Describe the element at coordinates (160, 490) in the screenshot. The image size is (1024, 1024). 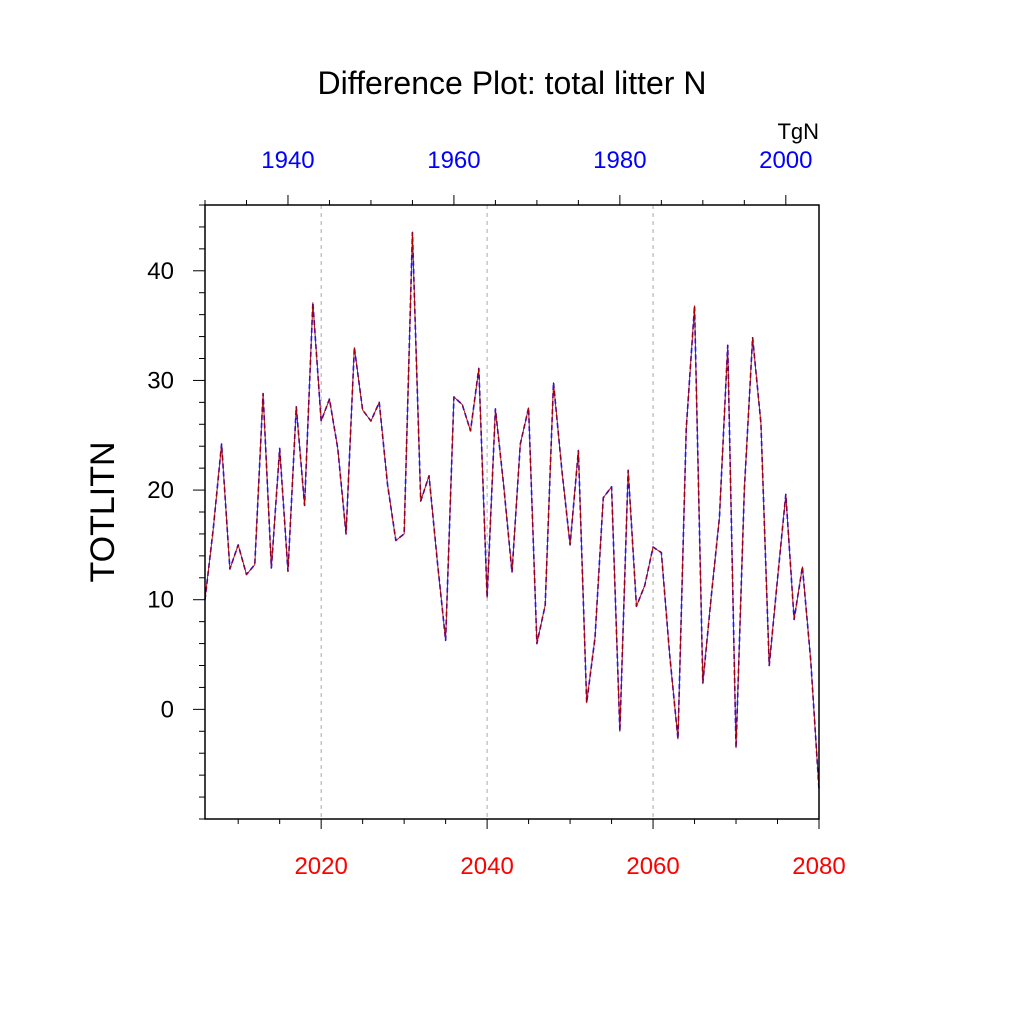
I see `y-tick-label: 20` at that location.